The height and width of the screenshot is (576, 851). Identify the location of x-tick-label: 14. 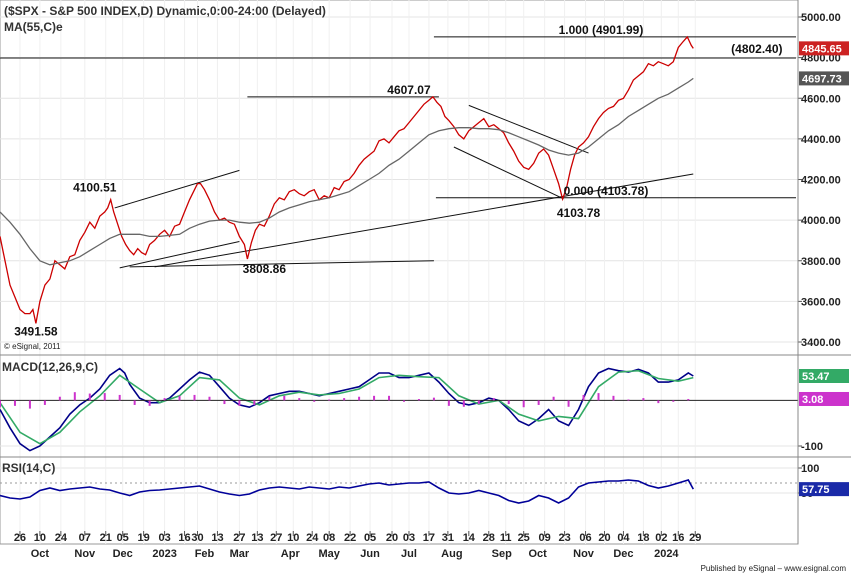
(469, 538).